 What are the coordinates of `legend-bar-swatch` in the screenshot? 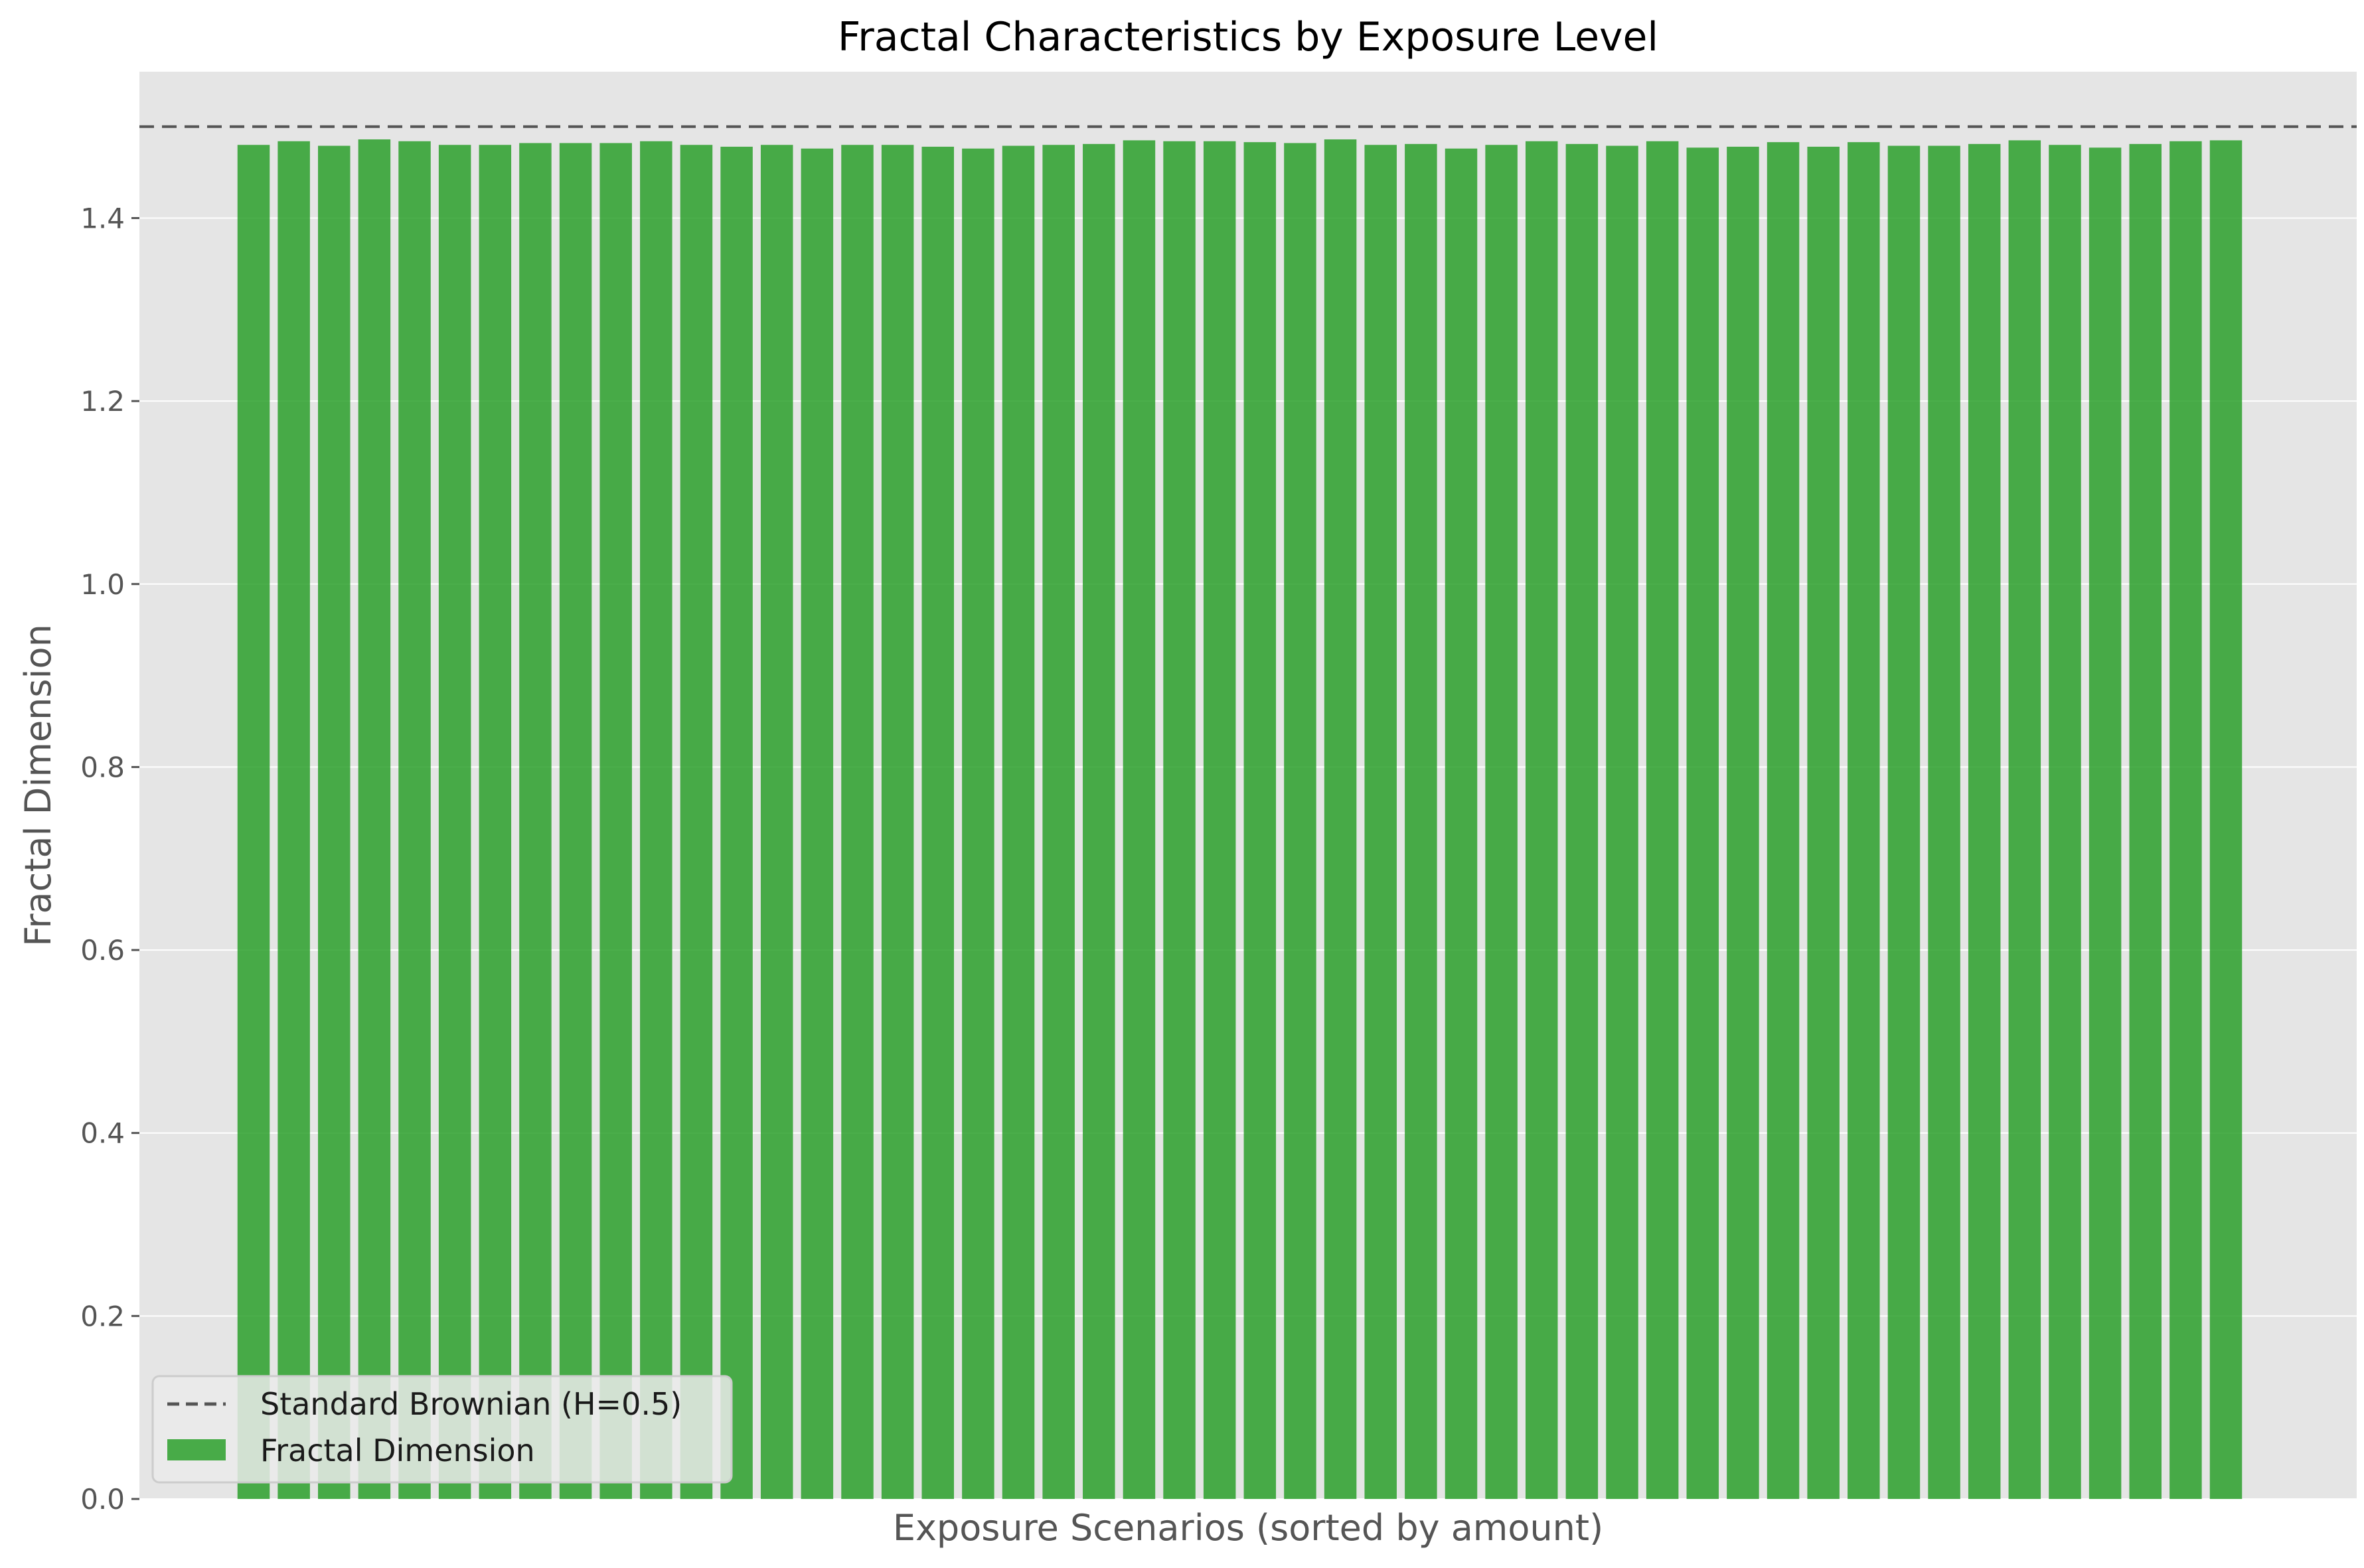 It's located at (196, 1450).